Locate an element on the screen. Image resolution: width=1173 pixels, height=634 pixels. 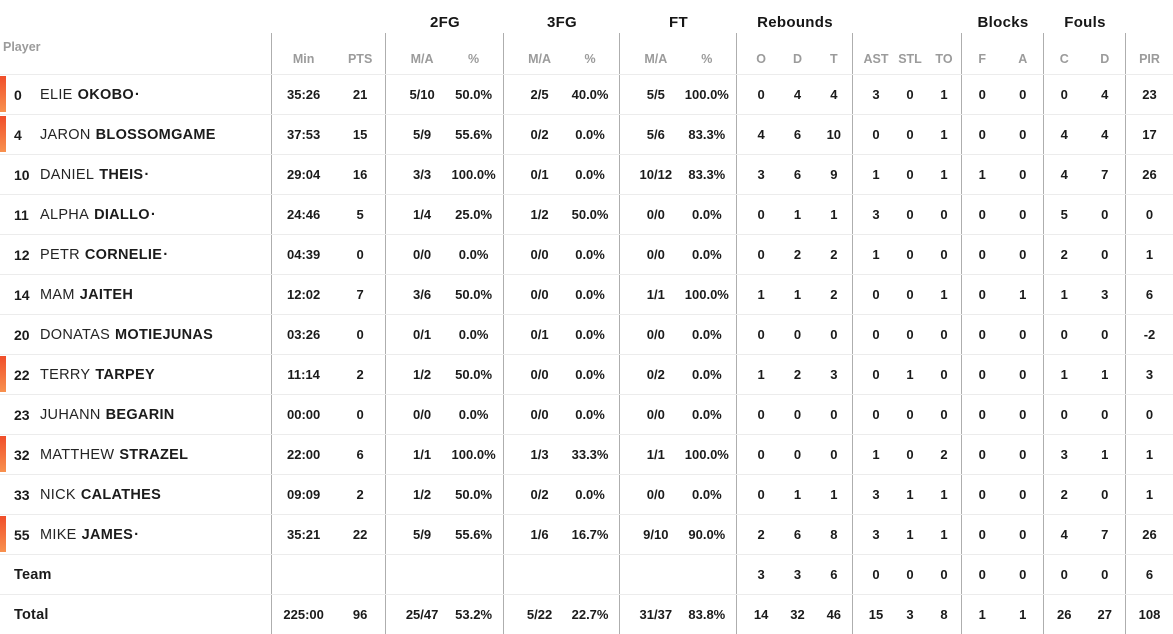
rebounds-cell: 0 0 0 is located at coordinates (795, 414).